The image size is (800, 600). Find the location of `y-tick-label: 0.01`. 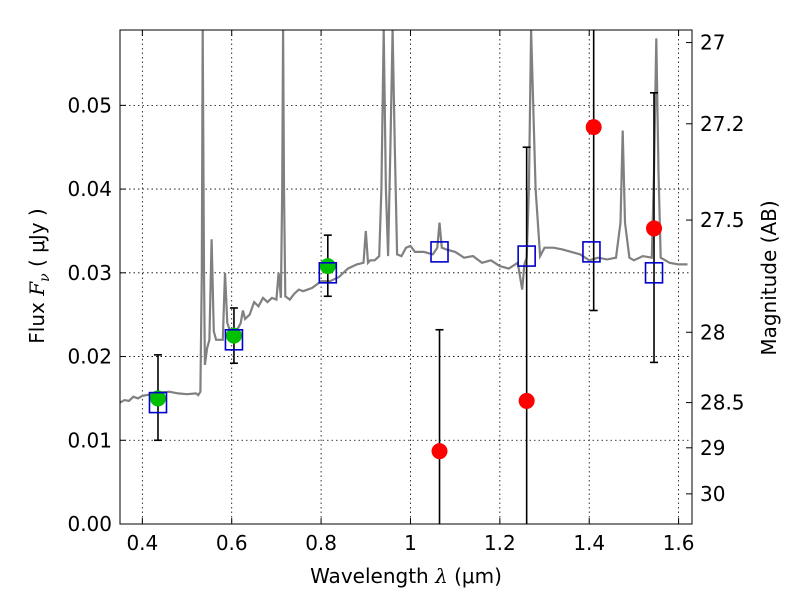

y-tick-label: 0.01 is located at coordinates (89, 440).